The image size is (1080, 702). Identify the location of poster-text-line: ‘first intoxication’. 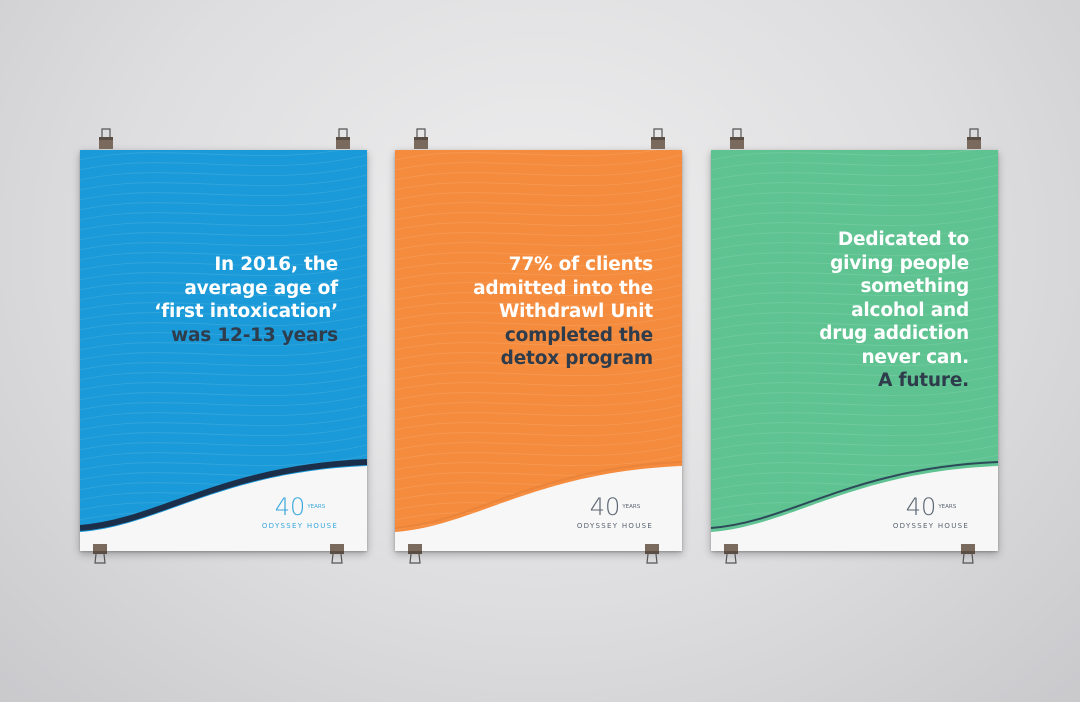
(246, 311).